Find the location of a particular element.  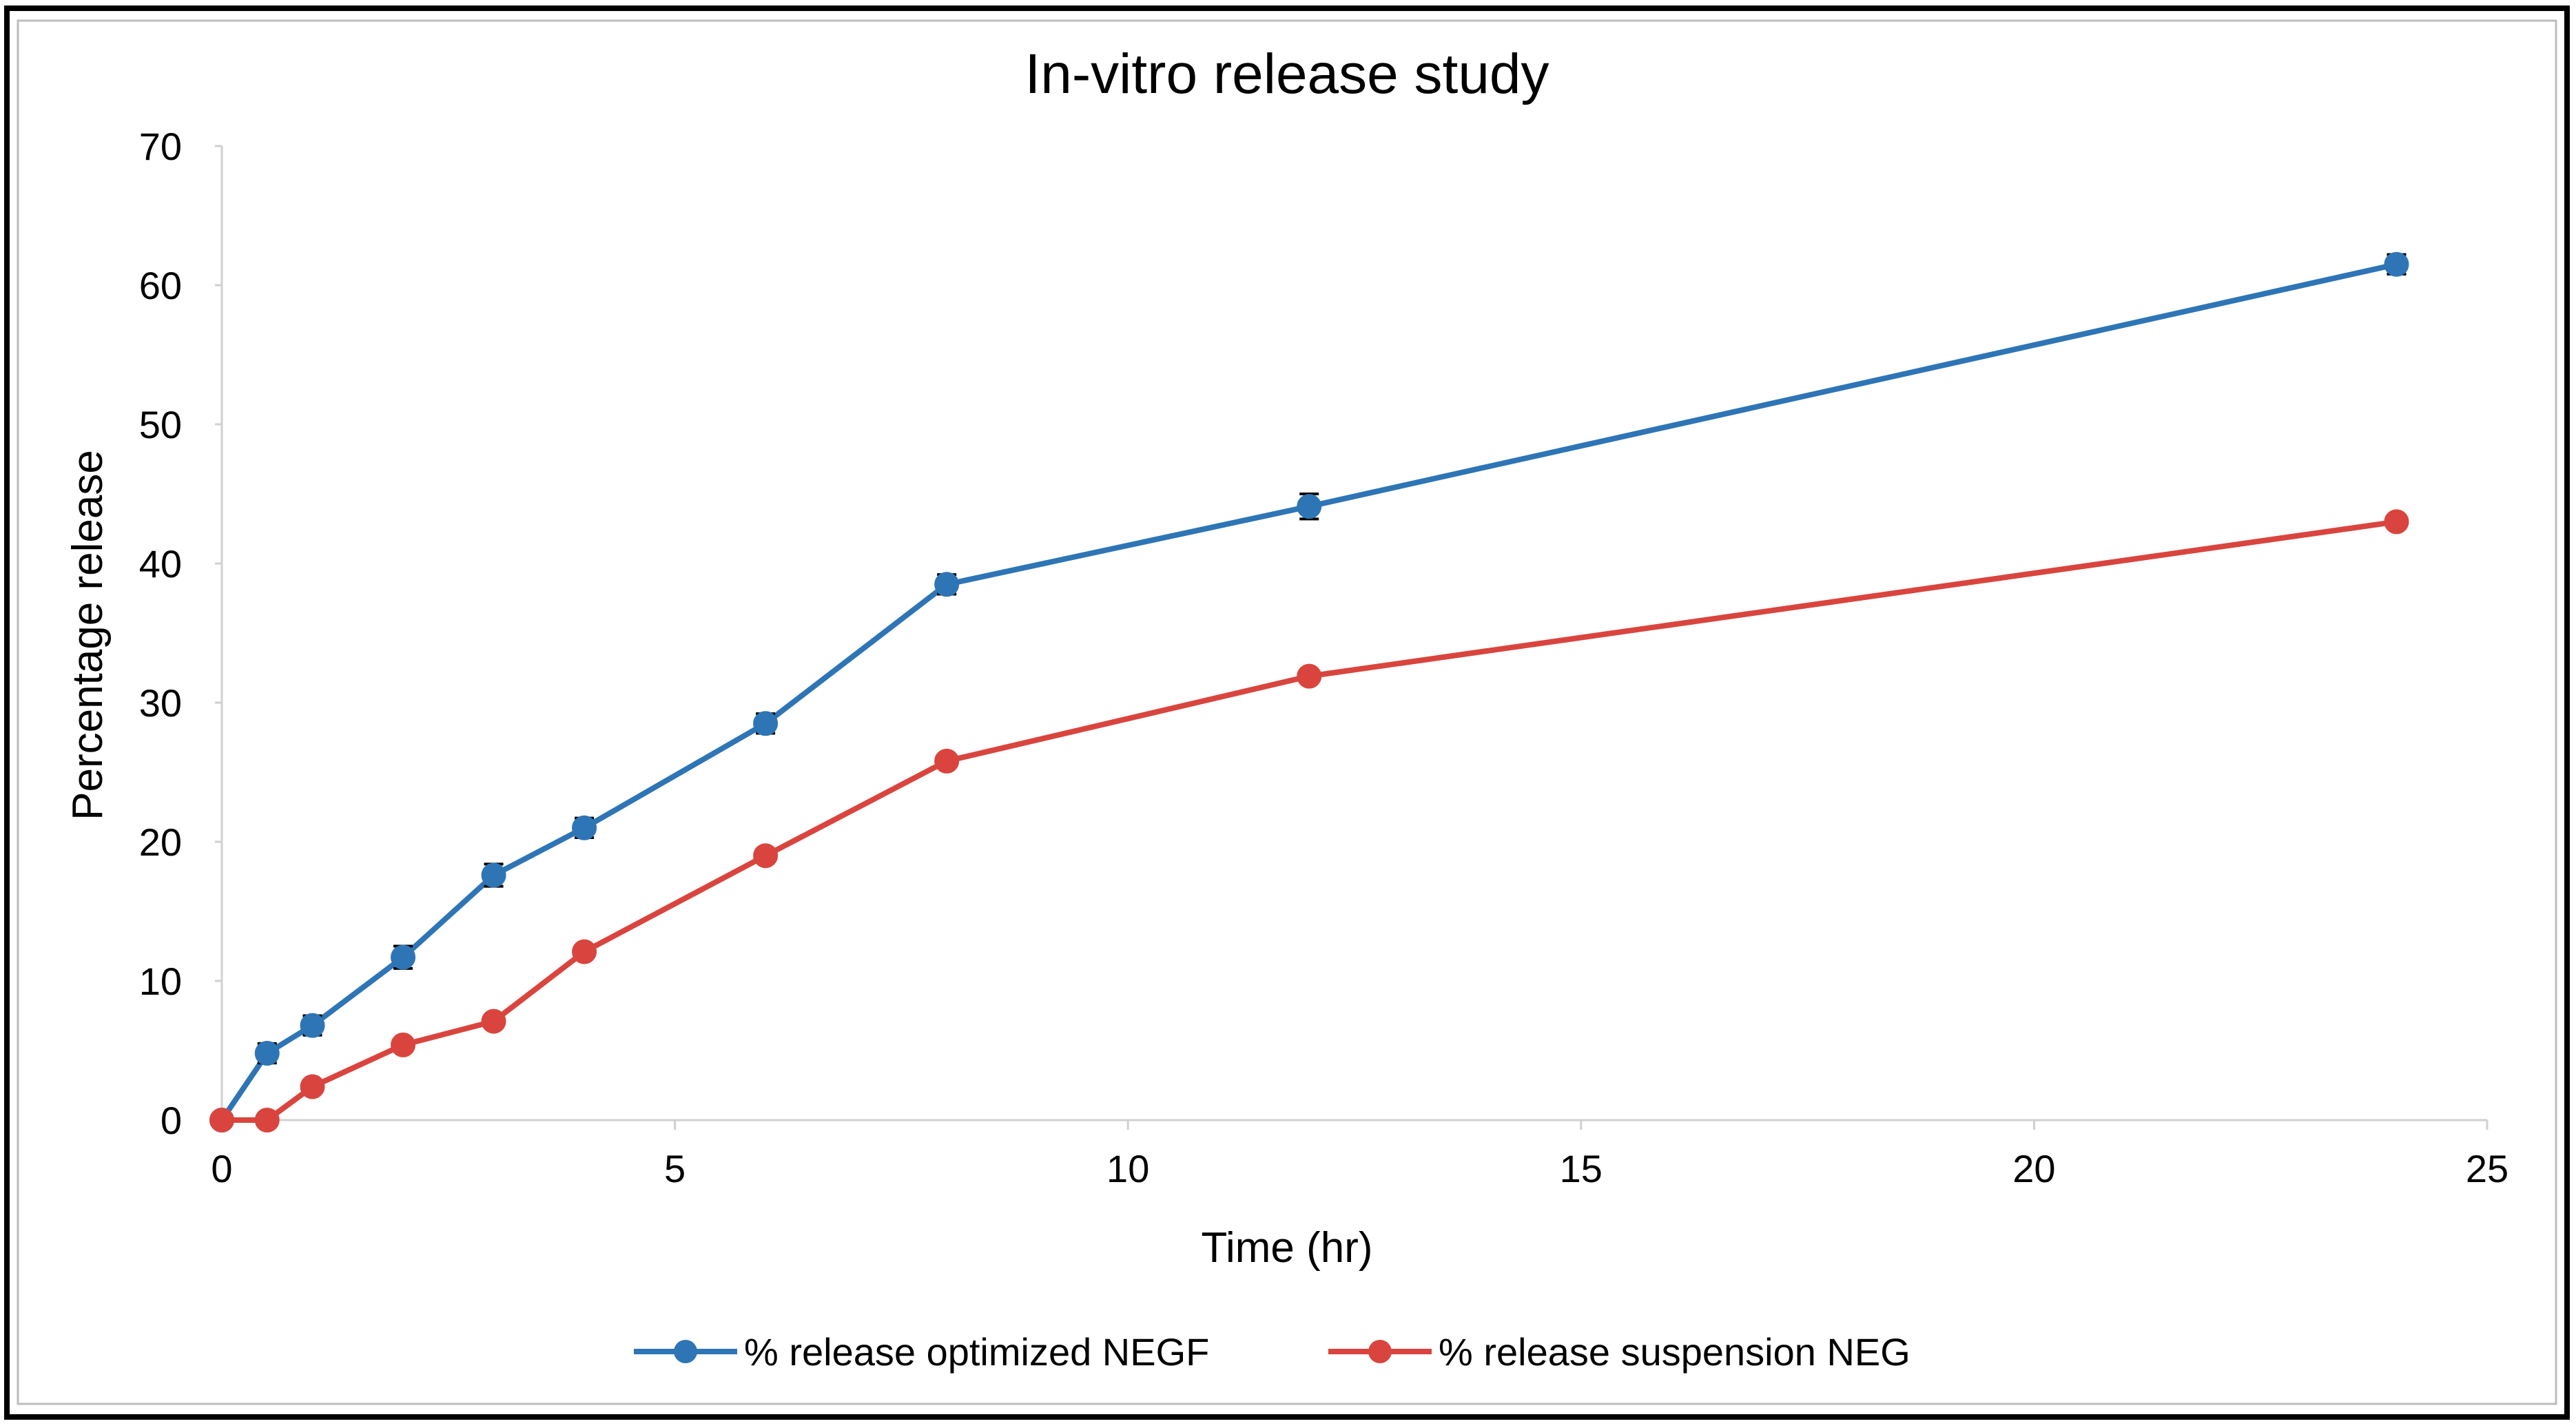

x-tick-label: 0 is located at coordinates (221, 1168).